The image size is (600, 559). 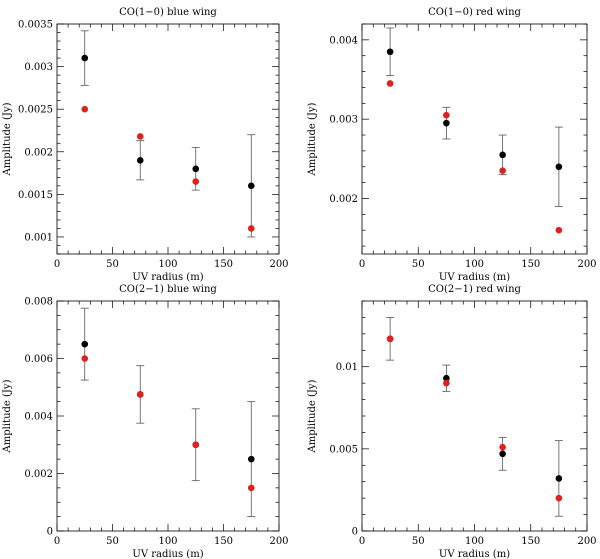 I want to click on y-tick-label: 0.005, so click(x=343, y=449).